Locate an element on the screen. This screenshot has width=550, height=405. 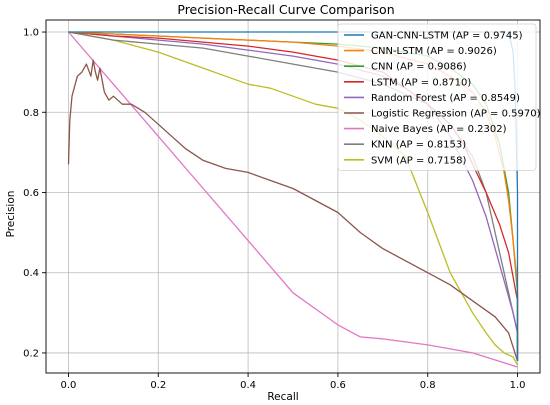
y-axis-label: Precision is located at coordinates (11, 214).